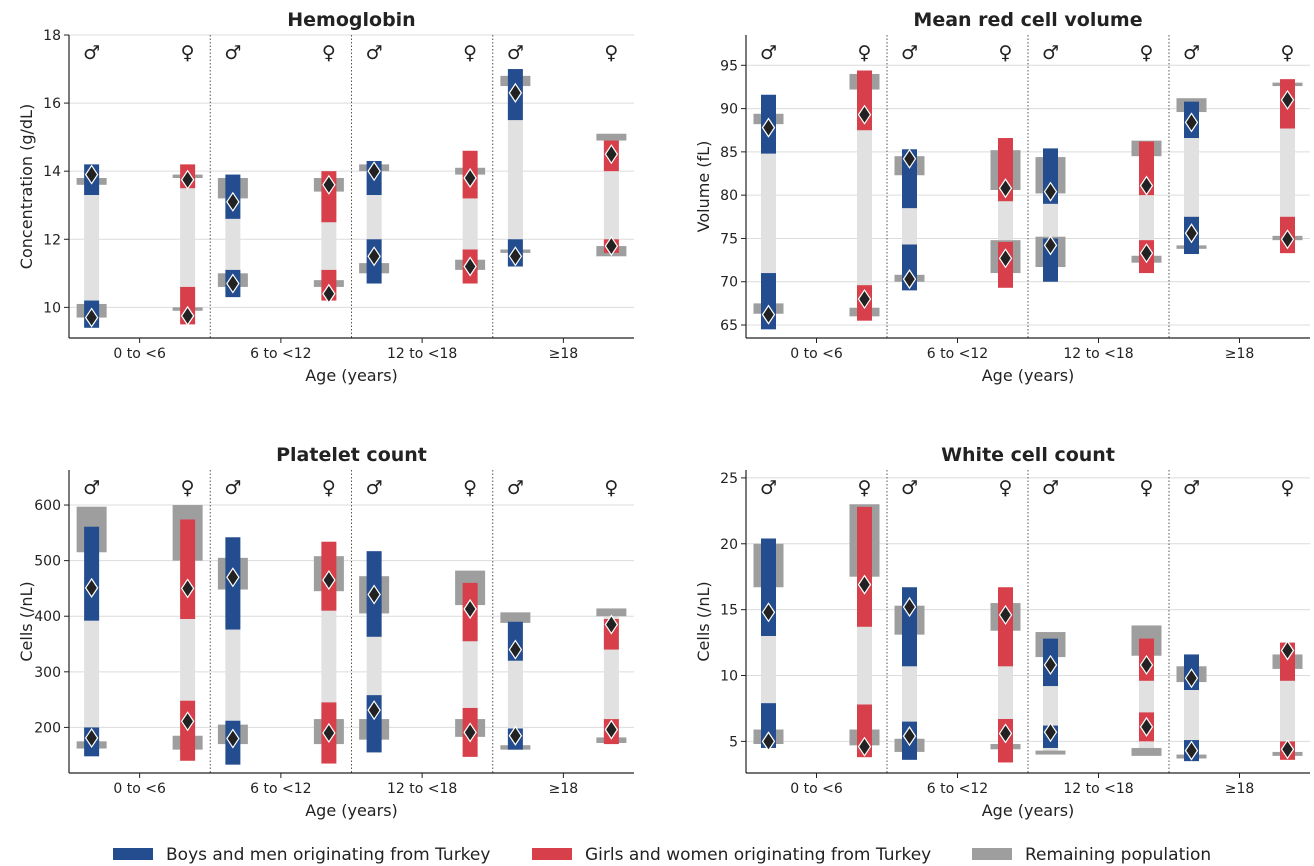  Describe the element at coordinates (1006, 53) in the screenshot. I see `sex-symbol-mean-red-cell-volume-1-1: ♀` at that location.